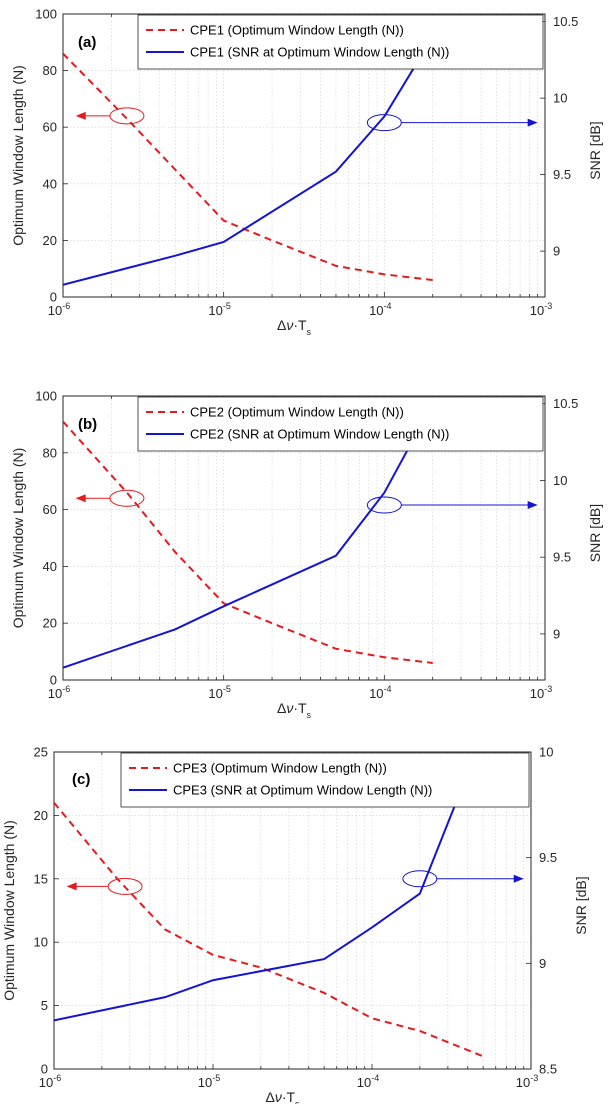  I want to click on y-left-tick-label: 15, so click(41, 878).